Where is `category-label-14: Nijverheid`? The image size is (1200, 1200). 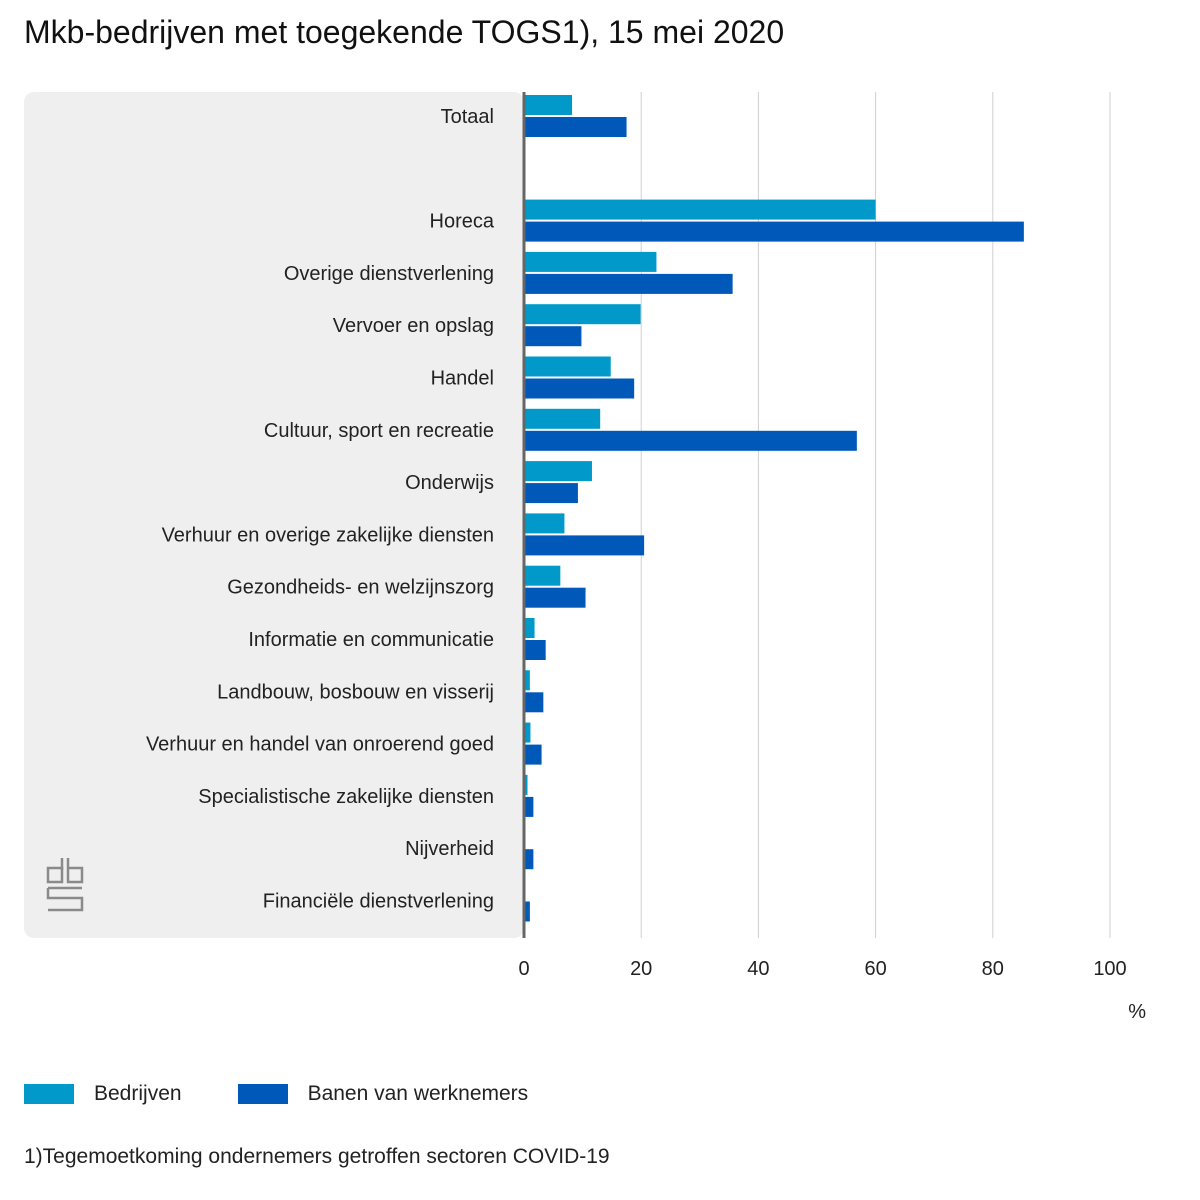
category-label-14: Nijverheid is located at coordinates (449, 849).